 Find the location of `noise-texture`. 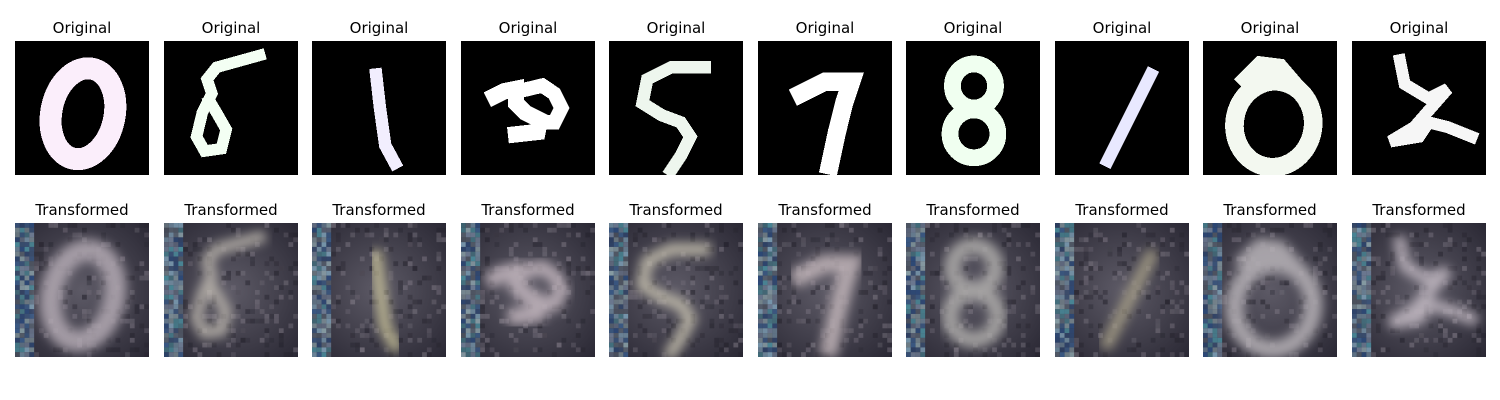

noise-texture is located at coordinates (1270, 290).